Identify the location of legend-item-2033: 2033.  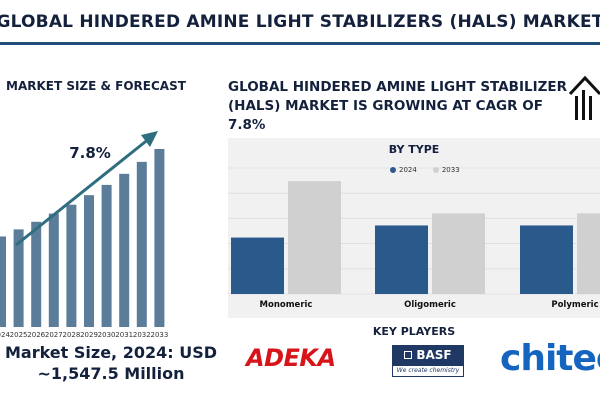
(446, 170).